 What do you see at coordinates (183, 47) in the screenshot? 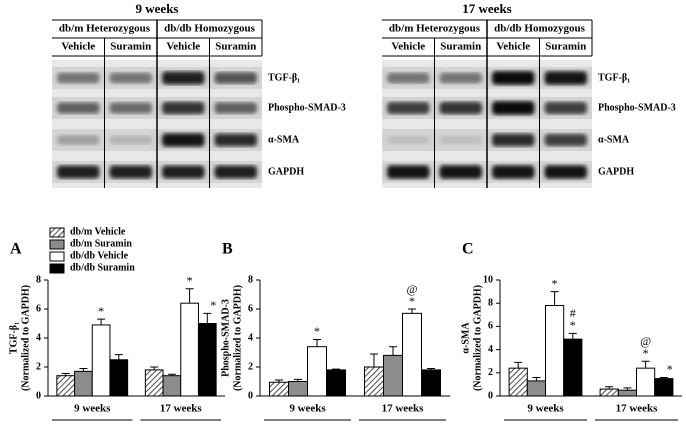
I see `lane-label: Vehicle` at bounding box center [183, 47].